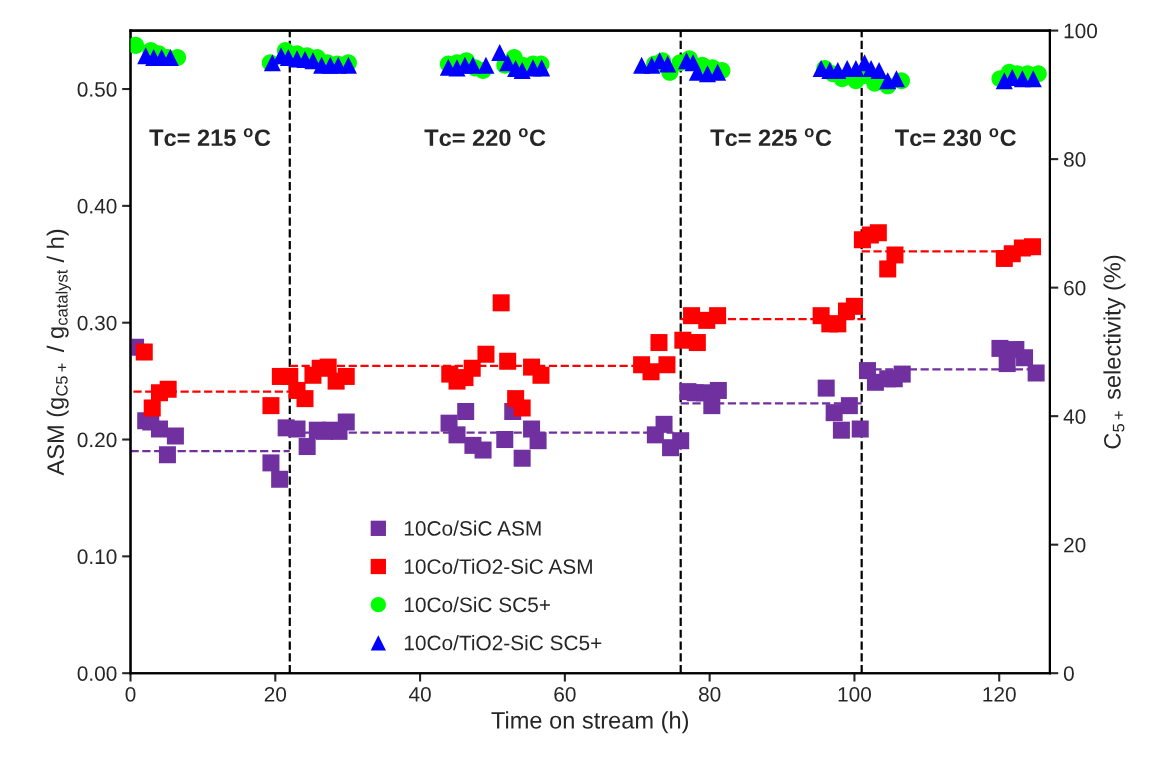  I want to click on y-tick-label: 0.00, so click(97, 673).